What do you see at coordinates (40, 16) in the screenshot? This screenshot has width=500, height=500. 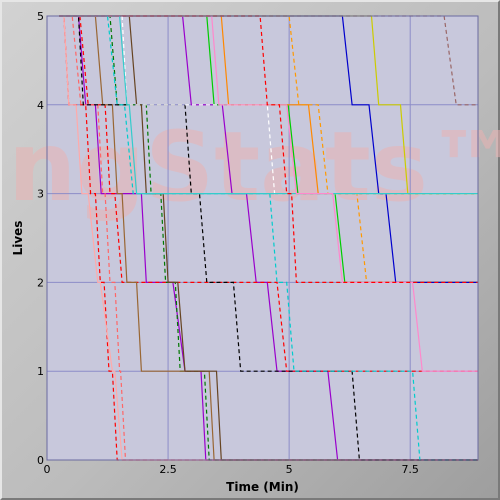 I see `y-tick-label: 5` at bounding box center [40, 16].